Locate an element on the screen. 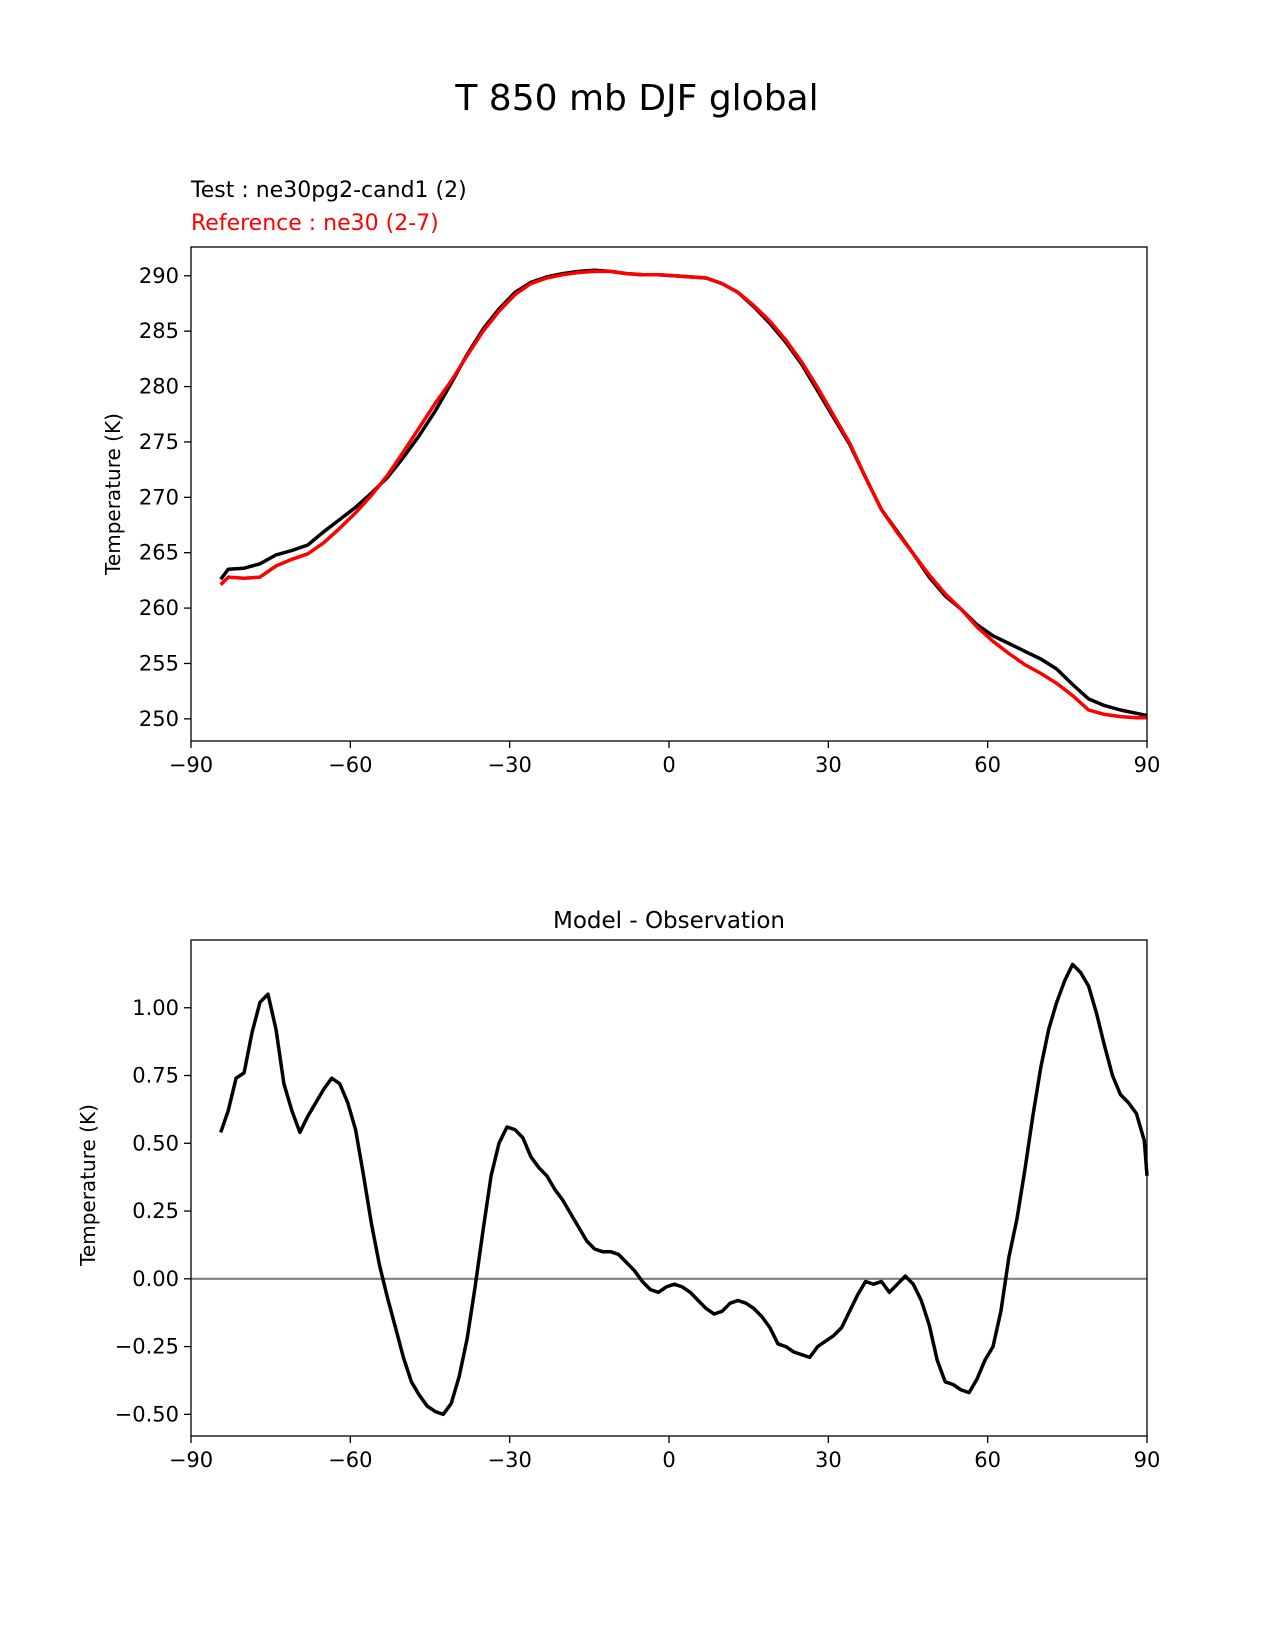  y-tick-label: 265 is located at coordinates (159, 553).